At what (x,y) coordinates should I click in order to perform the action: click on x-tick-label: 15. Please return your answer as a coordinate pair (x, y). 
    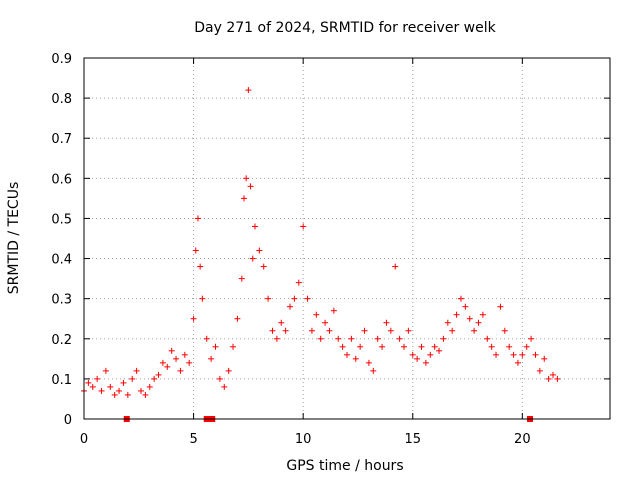
    Looking at the image, I should click on (412, 439).